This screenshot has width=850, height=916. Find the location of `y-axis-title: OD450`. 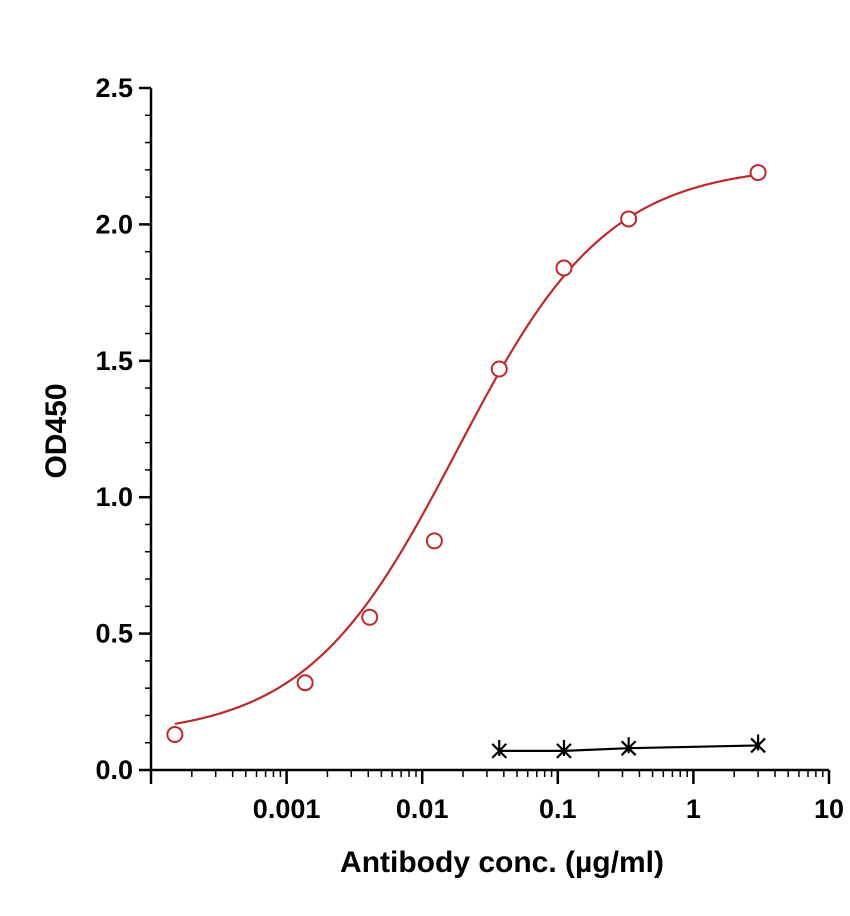

y-axis-title: OD450 is located at coordinates (56, 430).